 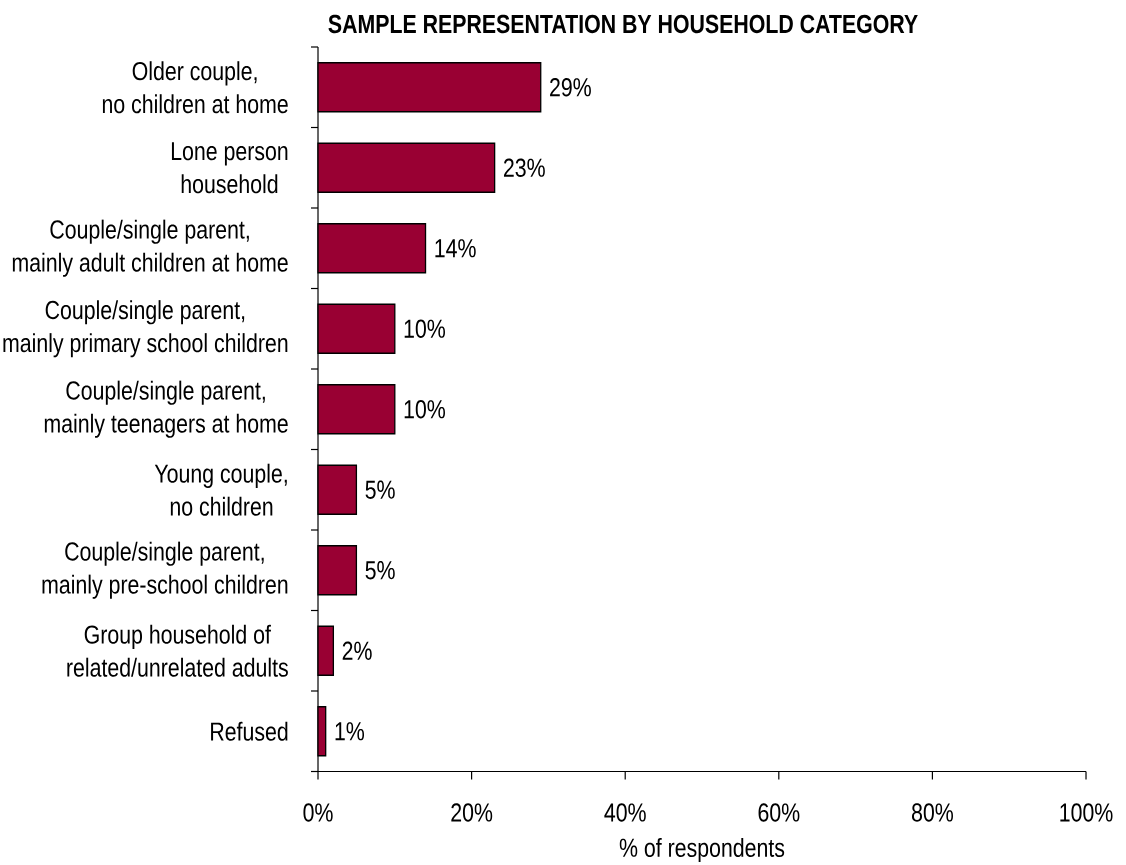 What do you see at coordinates (229, 168) in the screenshot?
I see `y-tick-label: Lone person household` at bounding box center [229, 168].